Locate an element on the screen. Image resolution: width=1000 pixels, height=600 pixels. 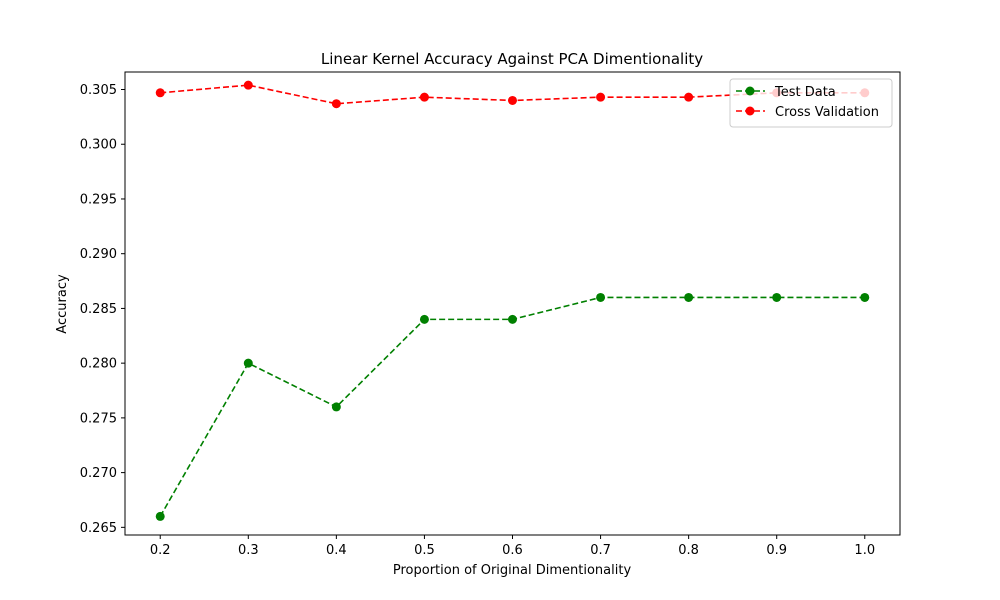
y-tick-label: 0.270 is located at coordinates (98, 473).